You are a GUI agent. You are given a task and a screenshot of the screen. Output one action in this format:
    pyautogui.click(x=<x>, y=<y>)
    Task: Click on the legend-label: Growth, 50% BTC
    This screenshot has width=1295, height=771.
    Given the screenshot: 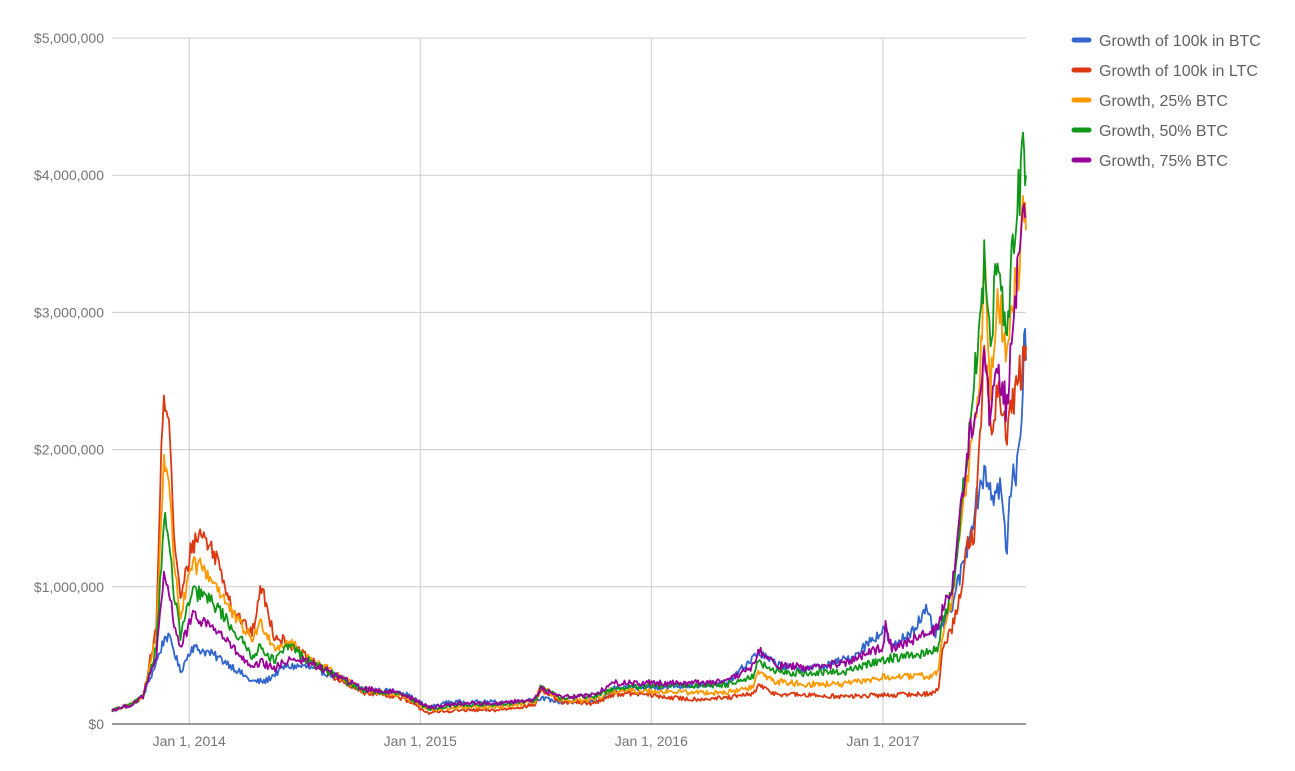 What is the action you would take?
    pyautogui.click(x=1163, y=131)
    